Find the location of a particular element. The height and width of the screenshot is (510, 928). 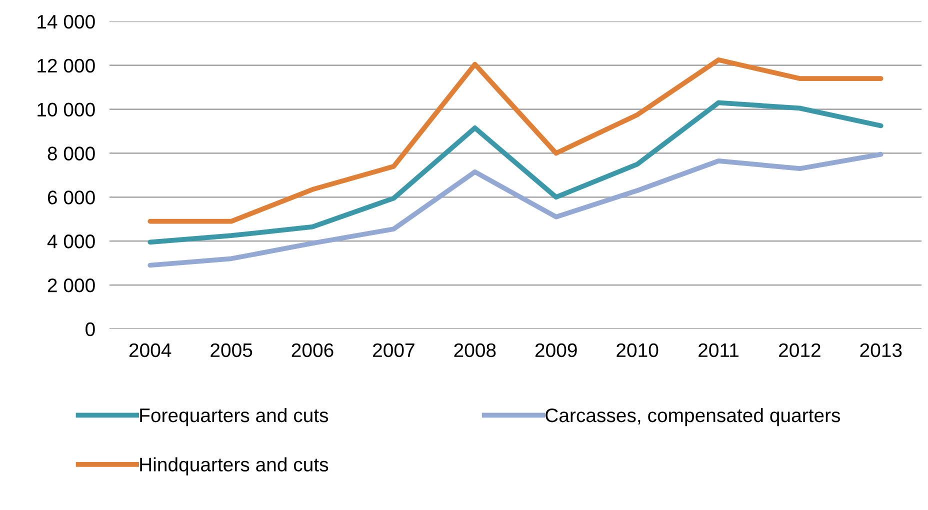

legend-label: Forequarters and cuts is located at coordinates (234, 417).